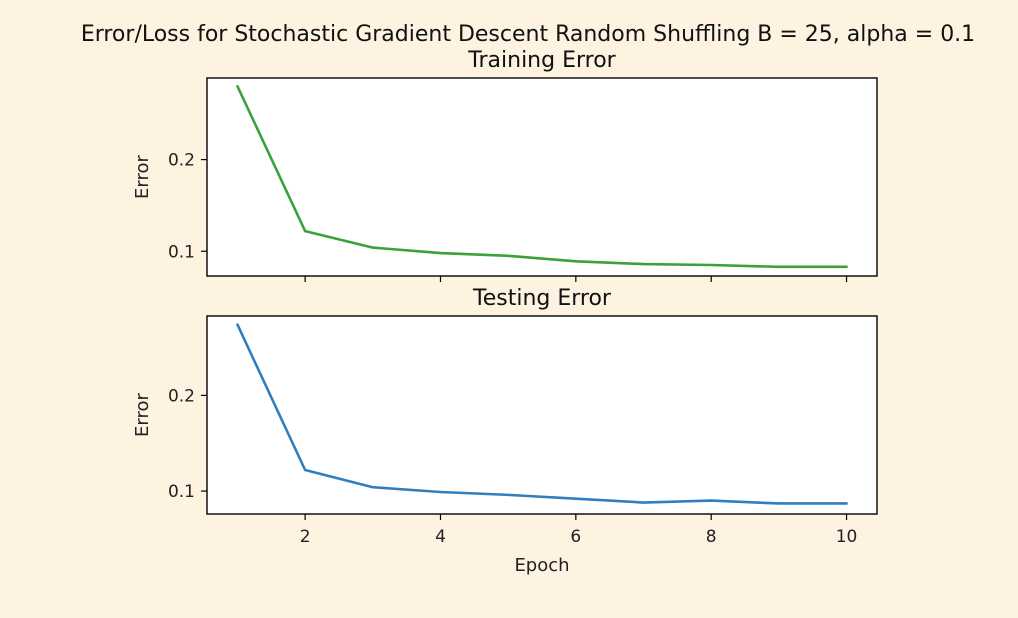  I want to click on testing-y-tick-label: 0.1, so click(181, 492).